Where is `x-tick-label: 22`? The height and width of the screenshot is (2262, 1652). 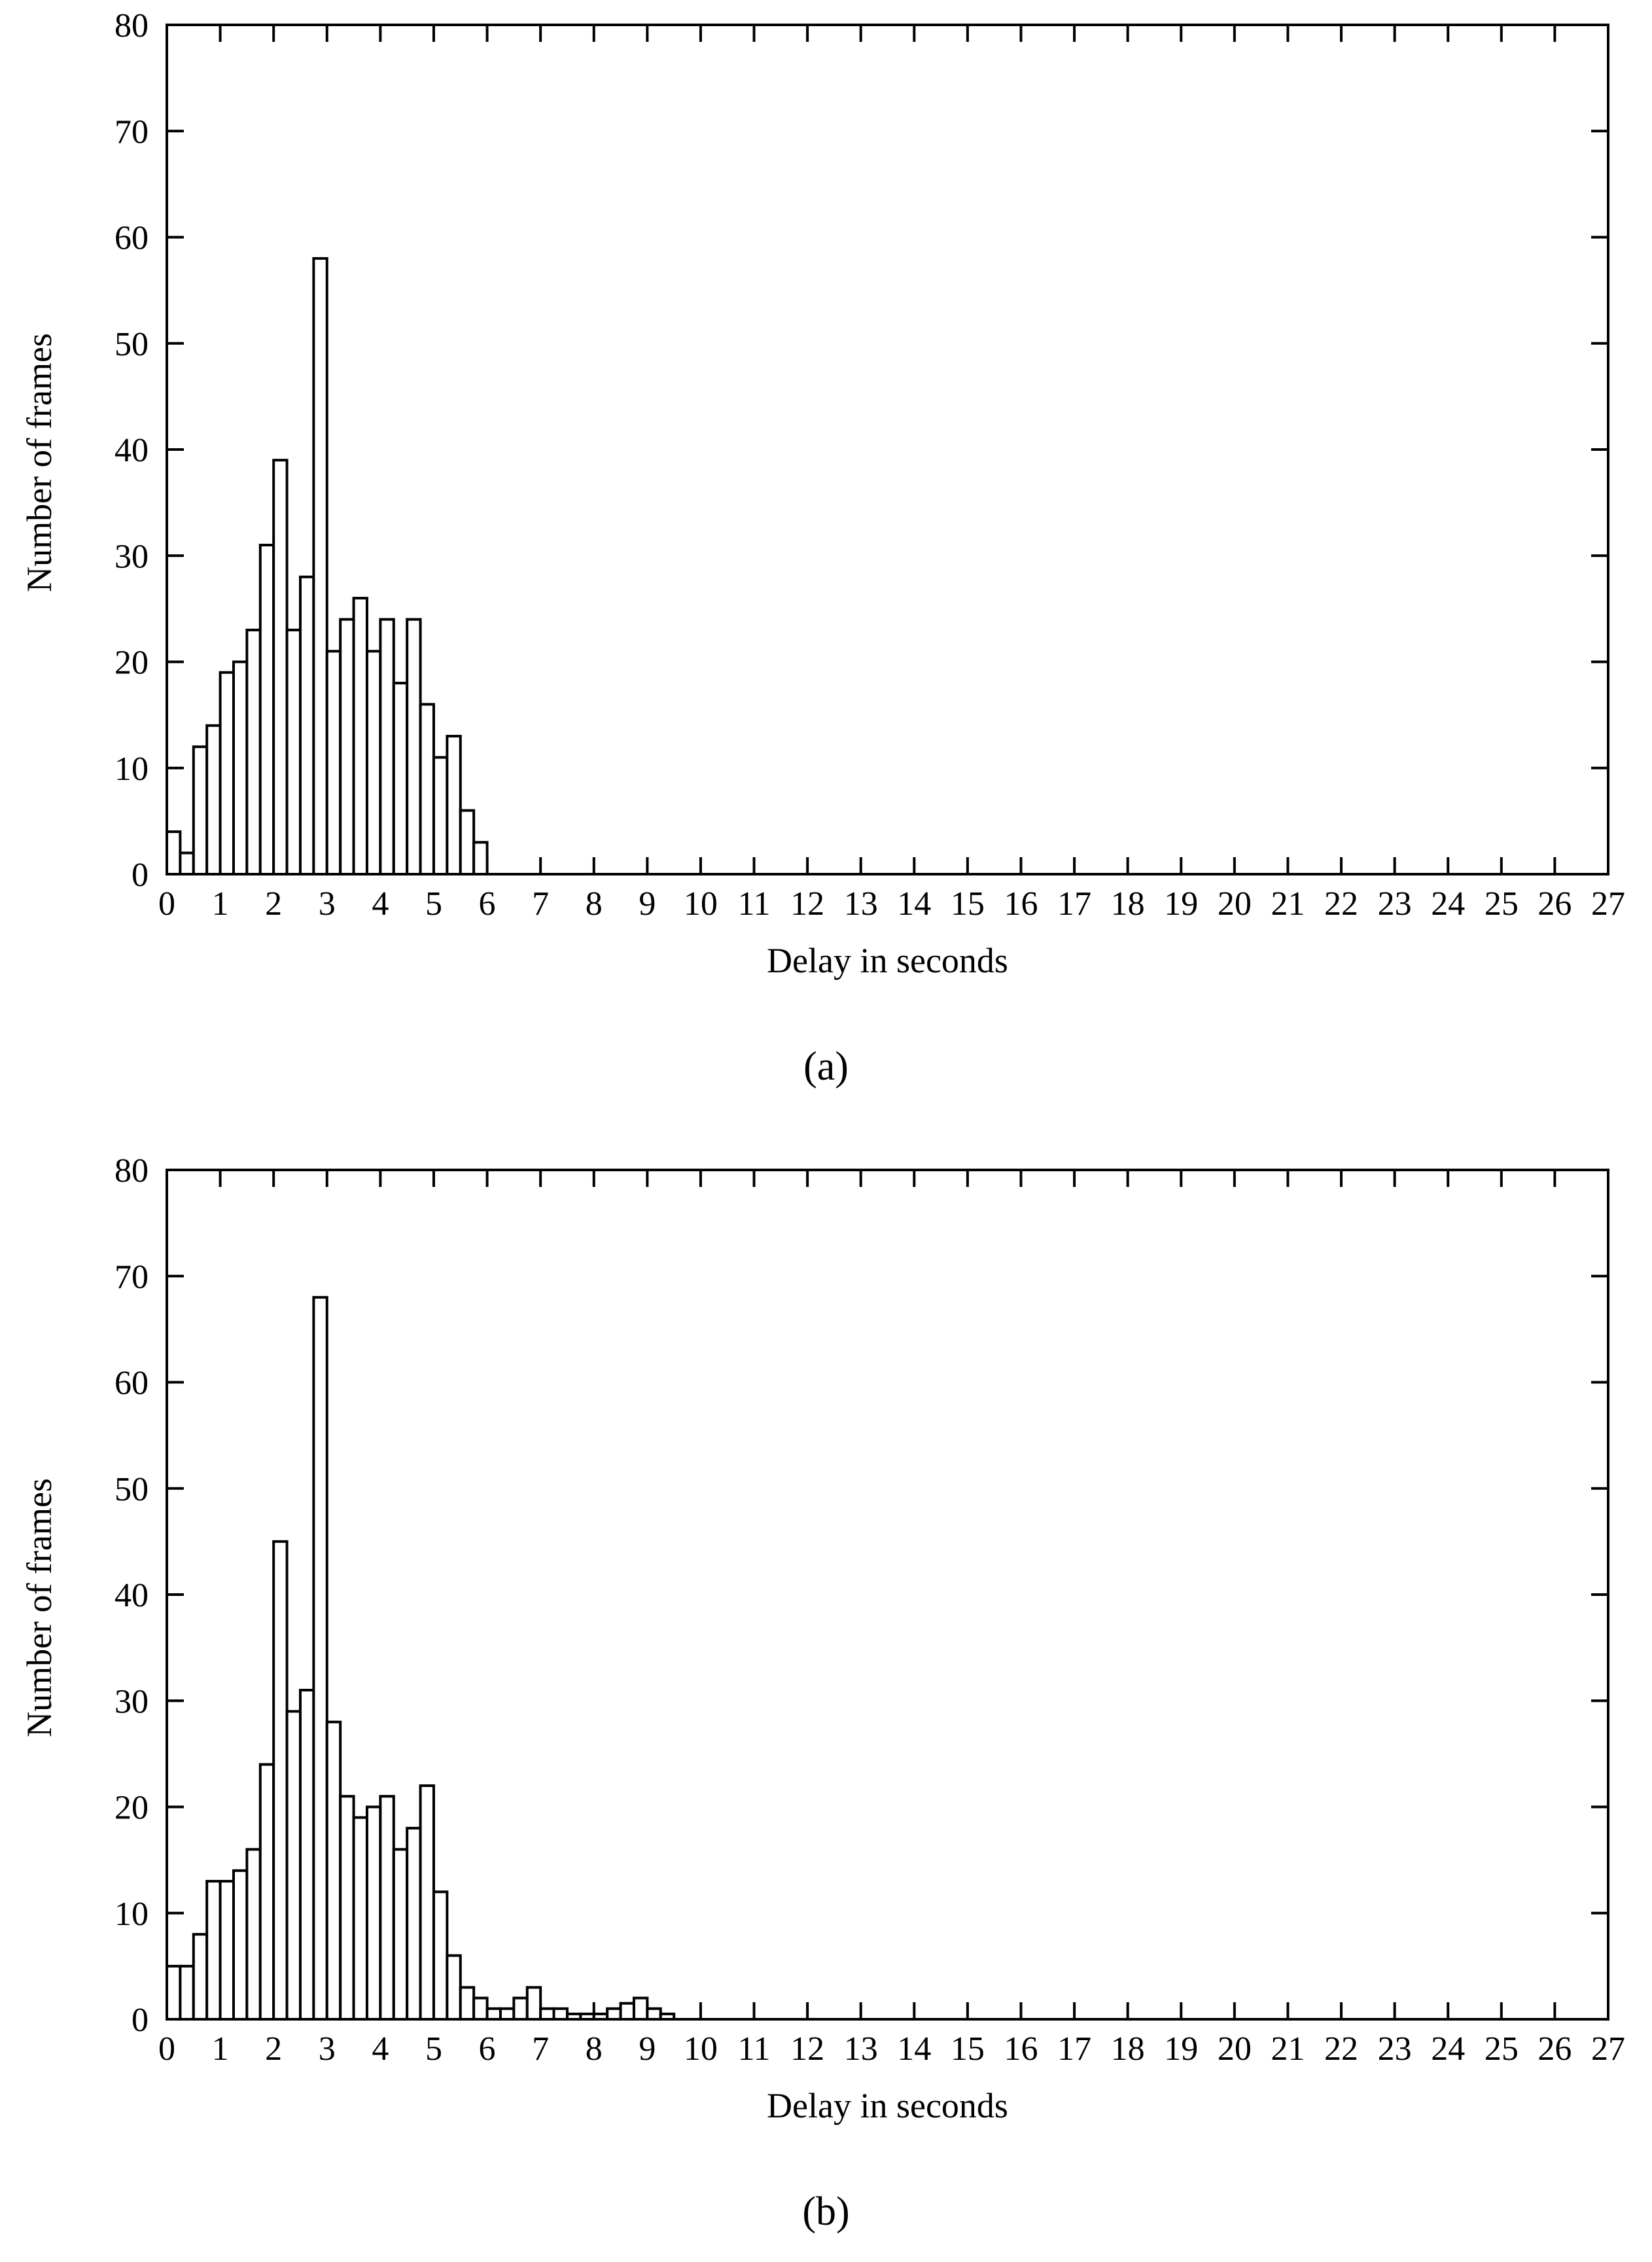
x-tick-label: 22 is located at coordinates (1341, 904).